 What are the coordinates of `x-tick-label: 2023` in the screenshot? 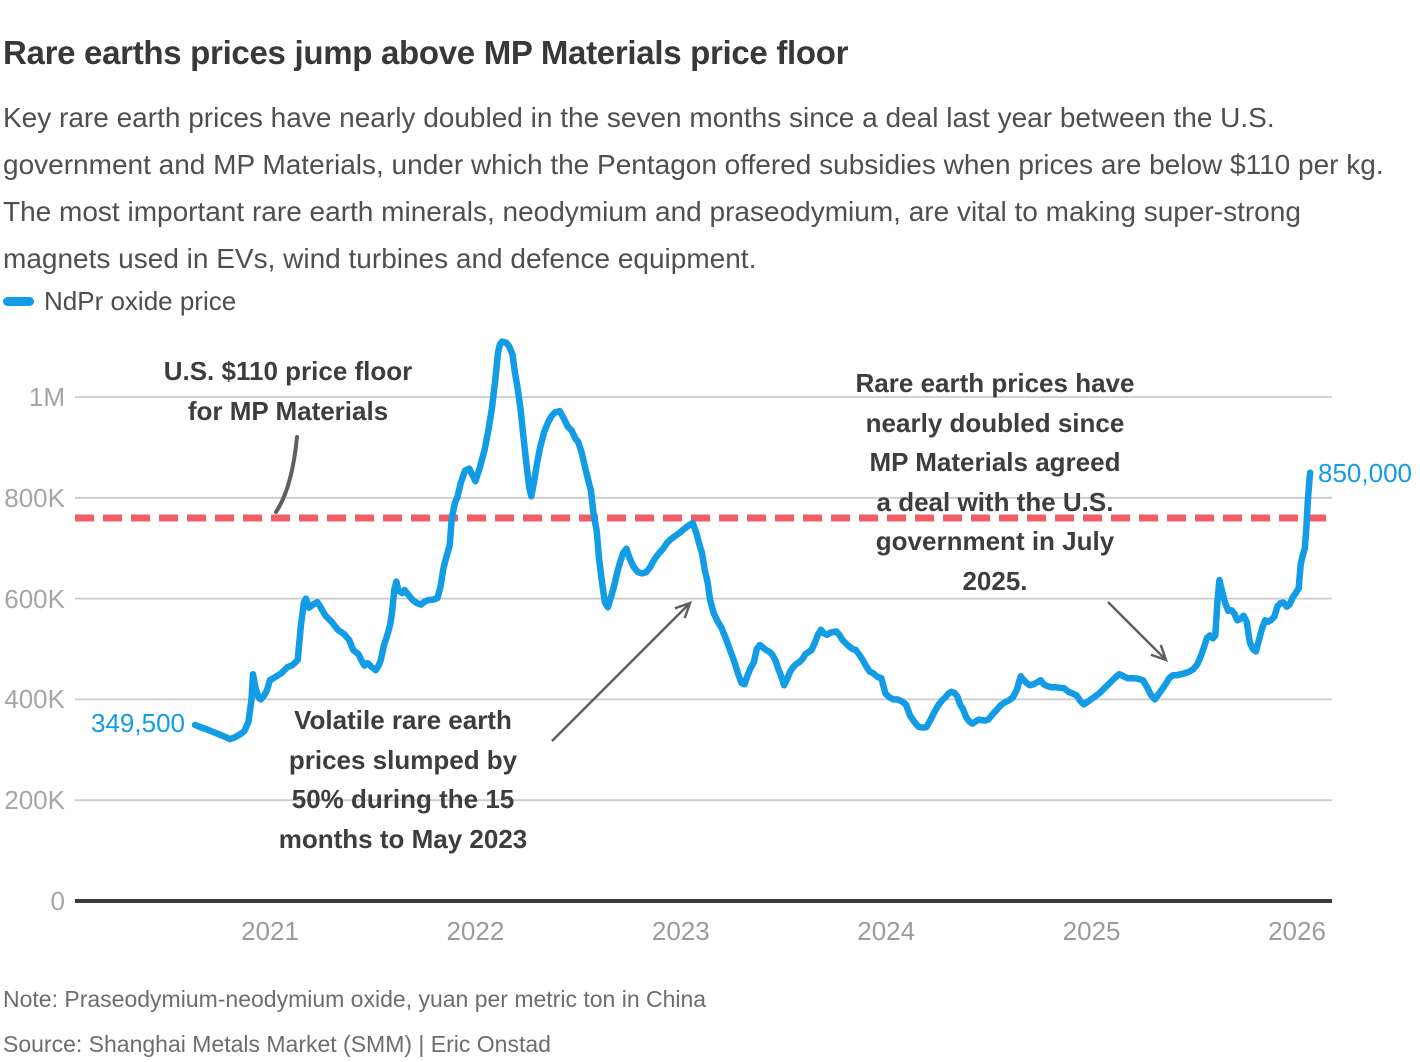 It's located at (680, 931).